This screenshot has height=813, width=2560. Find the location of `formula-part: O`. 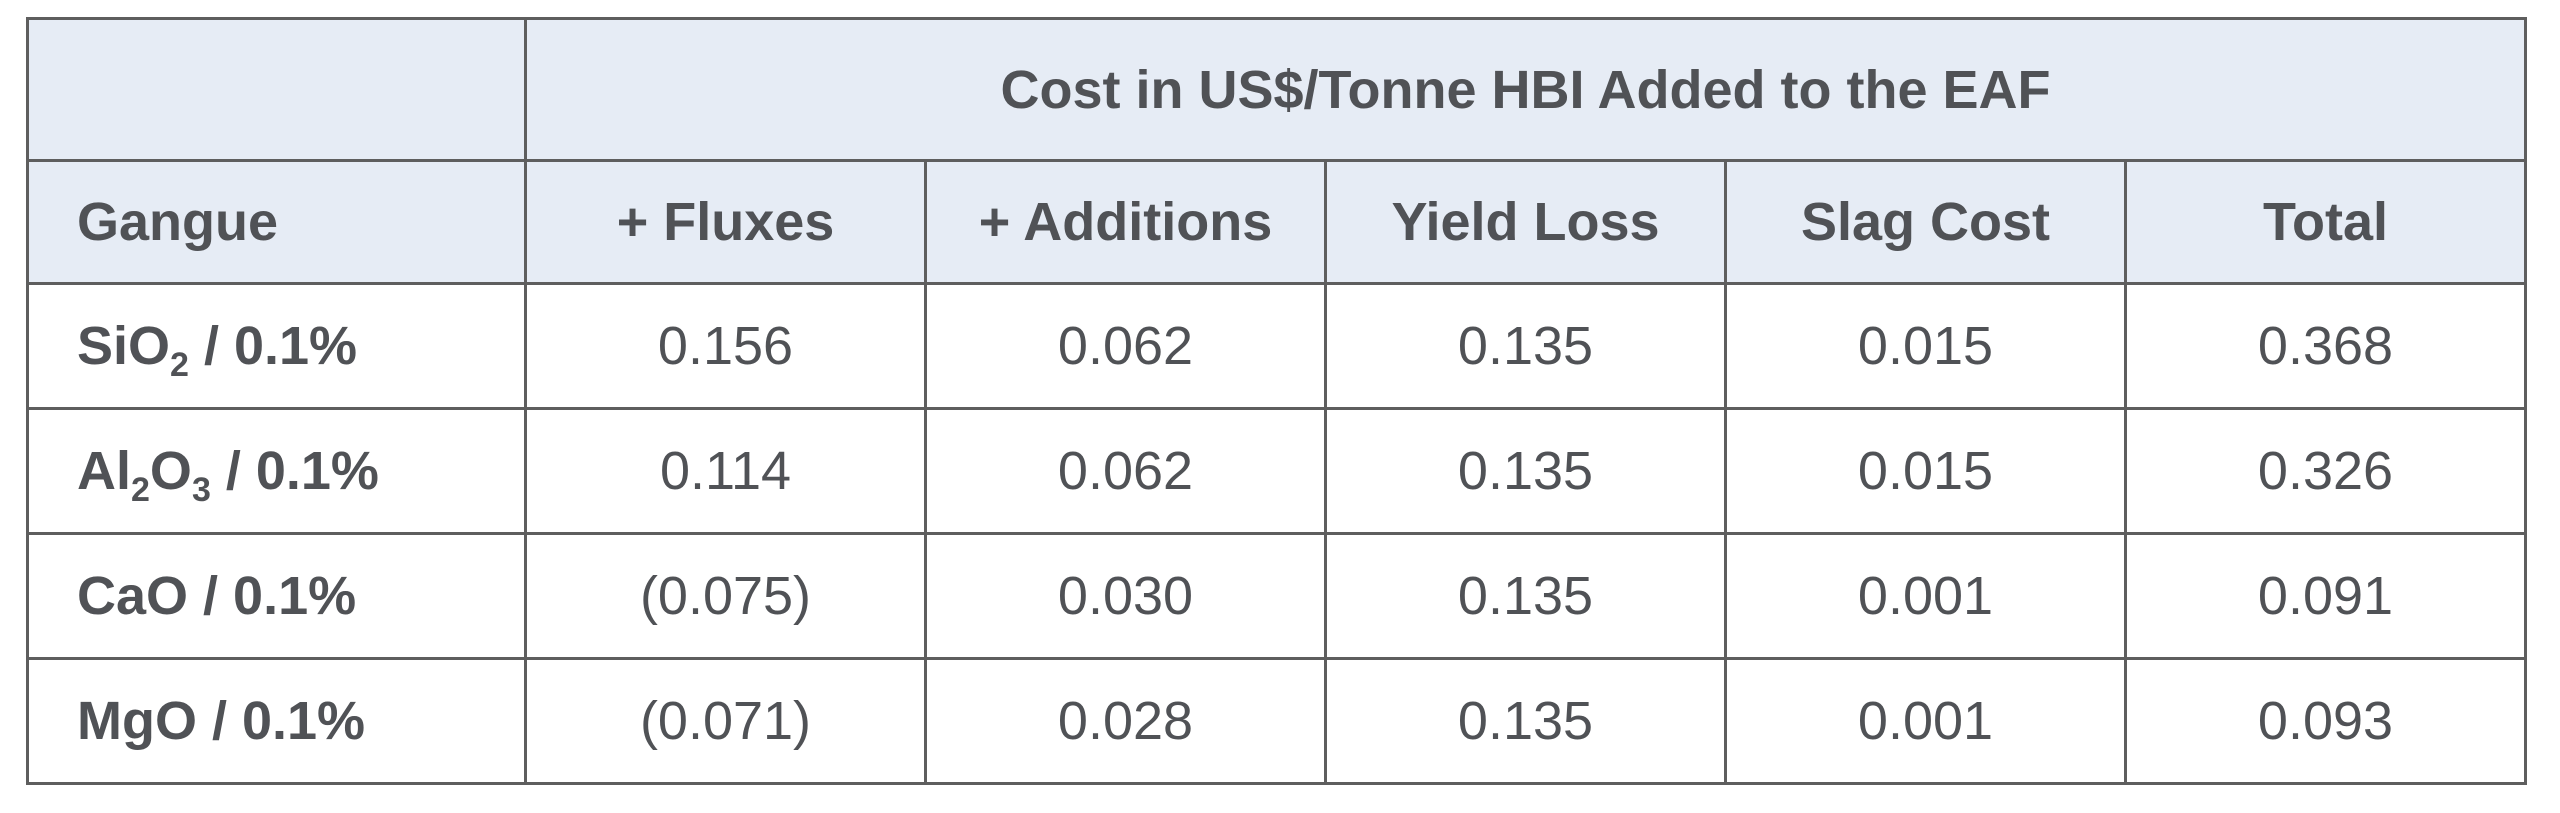

formula-part: O is located at coordinates (170, 471).